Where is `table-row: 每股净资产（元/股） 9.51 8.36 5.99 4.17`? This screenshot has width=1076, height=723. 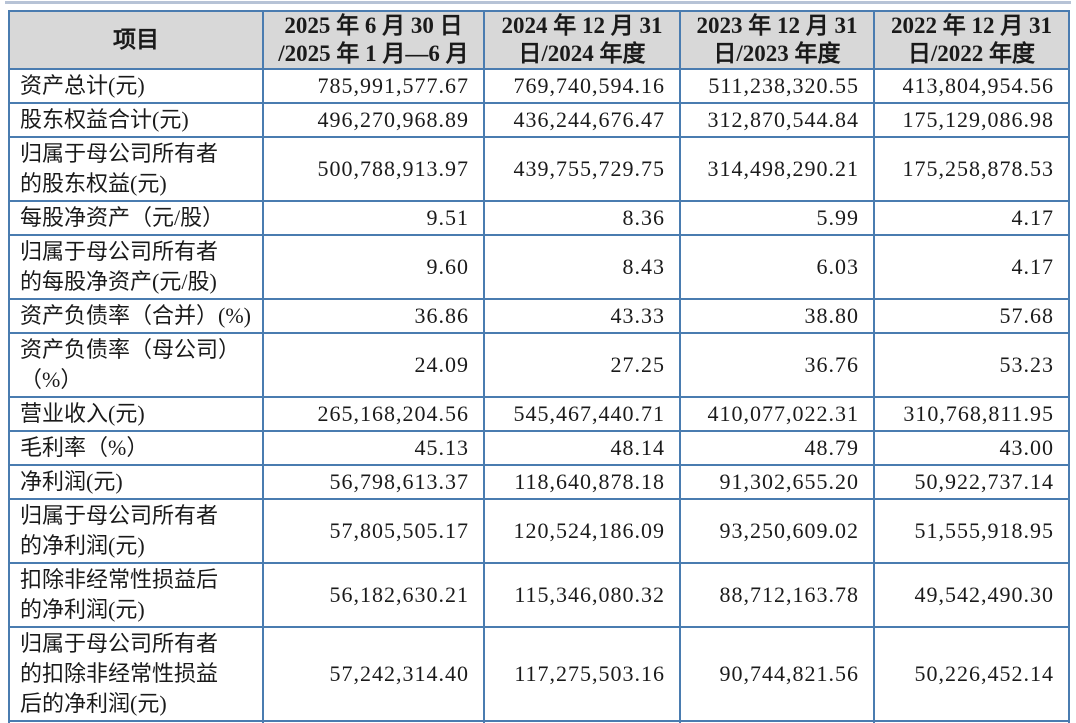 table-row: 每股净资产（元/股） 9.51 8.36 5.99 4.17 is located at coordinates (539, 218).